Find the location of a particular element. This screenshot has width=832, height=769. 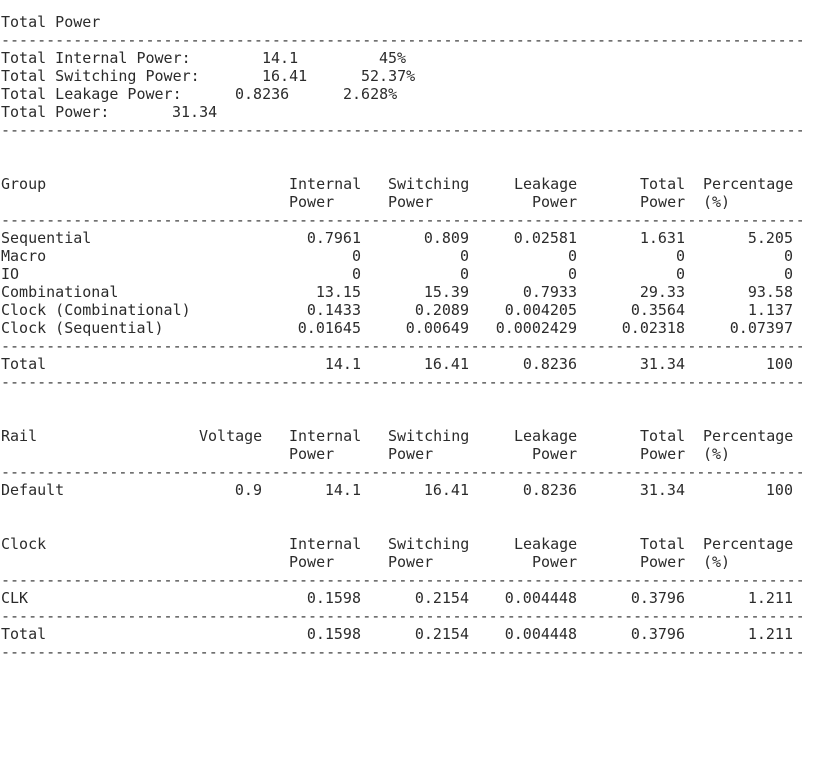

total-cell: 0.3564 is located at coordinates (657, 310).